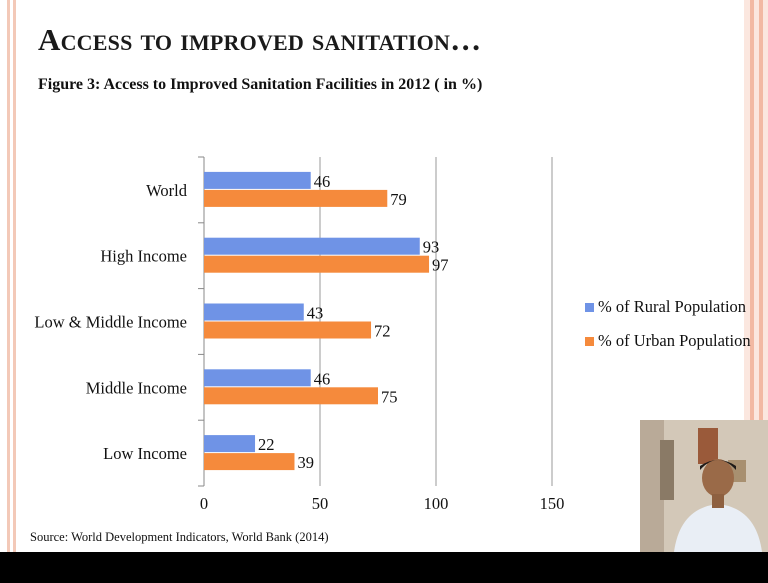 This screenshot has width=768, height=583. I want to click on webcam-presenter-video, so click(704, 486).